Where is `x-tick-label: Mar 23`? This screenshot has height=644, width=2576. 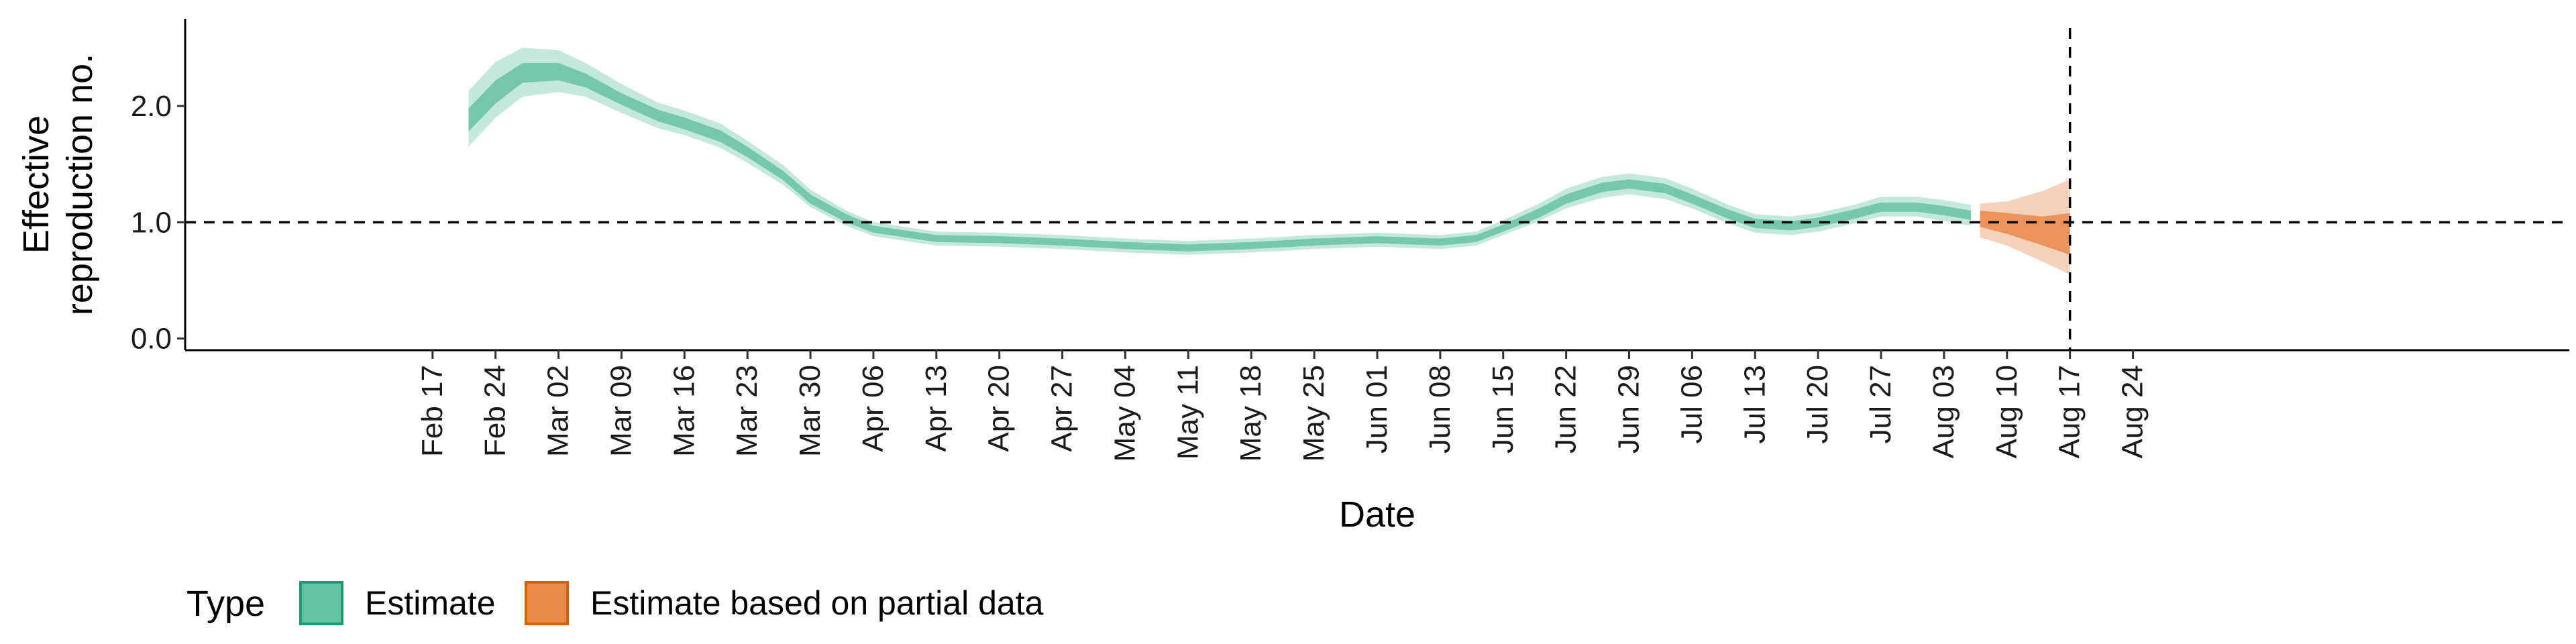 x-tick-label: Mar 23 is located at coordinates (747, 411).